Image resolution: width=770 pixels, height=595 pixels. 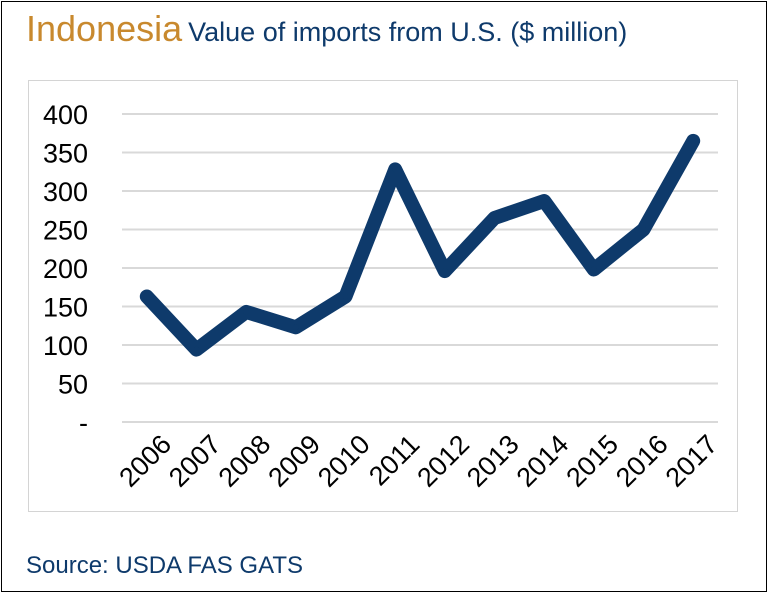 I want to click on x-tick-label-2013: 2013, so click(x=493, y=461).